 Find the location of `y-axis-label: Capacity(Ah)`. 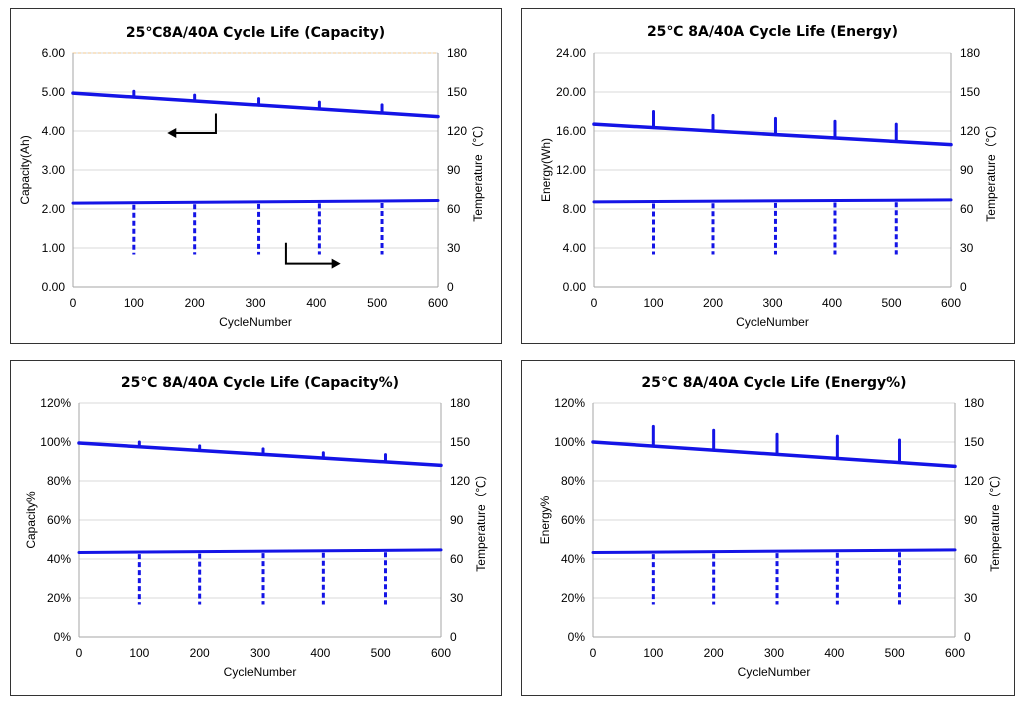

y-axis-label: Capacity(Ah) is located at coordinates (25, 169).